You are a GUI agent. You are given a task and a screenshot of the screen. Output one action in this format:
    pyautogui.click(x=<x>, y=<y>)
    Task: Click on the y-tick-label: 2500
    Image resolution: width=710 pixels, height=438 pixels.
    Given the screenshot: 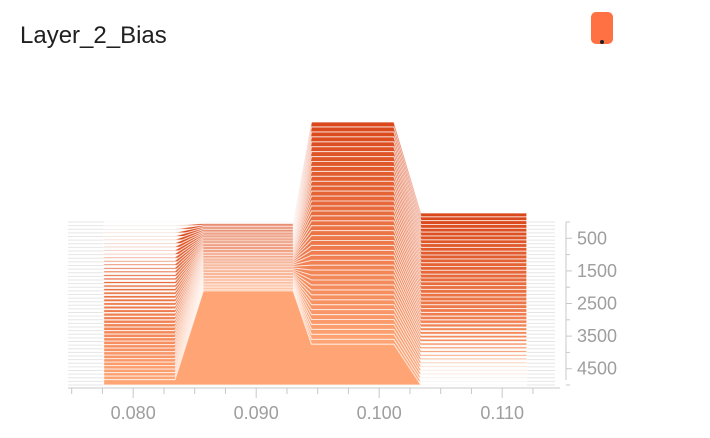 What is the action you would take?
    pyautogui.click(x=597, y=304)
    